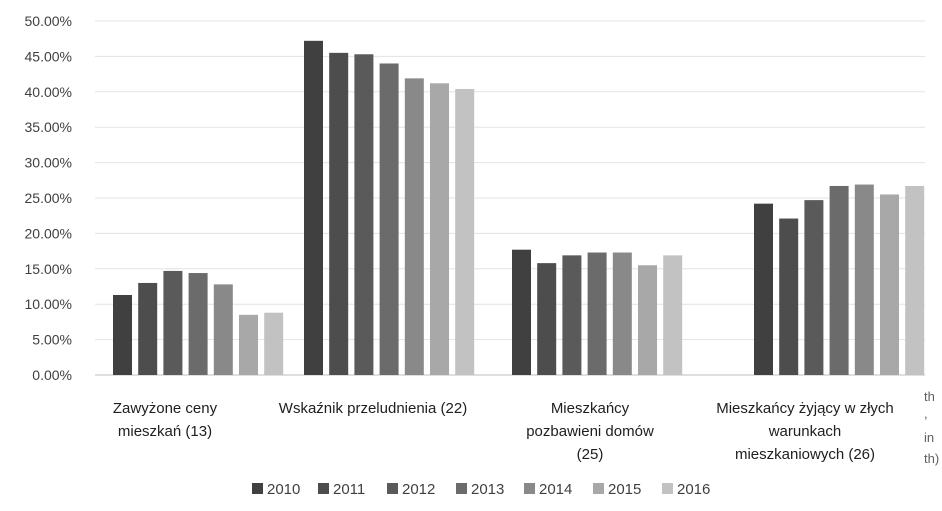 This screenshot has width=942, height=511. I want to click on y-tick-label: 5.00%, so click(52, 340).